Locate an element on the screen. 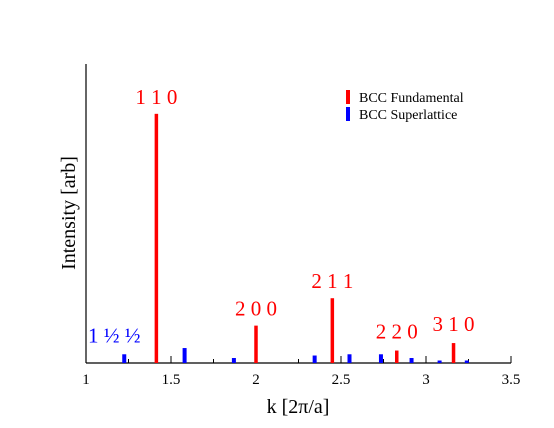 The height and width of the screenshot is (428, 554). legend: BCC Fundamental BCC Superlattice is located at coordinates (405, 106).